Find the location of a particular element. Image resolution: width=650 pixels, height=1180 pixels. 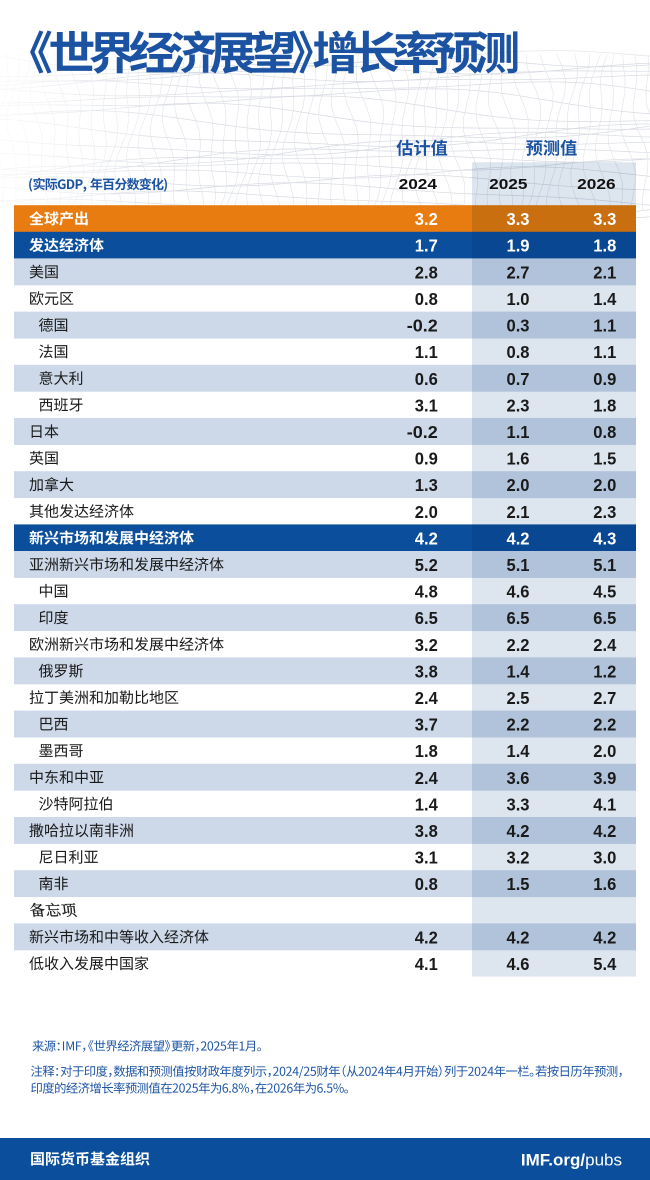

svg-text: 3.6 is located at coordinates (518, 778).